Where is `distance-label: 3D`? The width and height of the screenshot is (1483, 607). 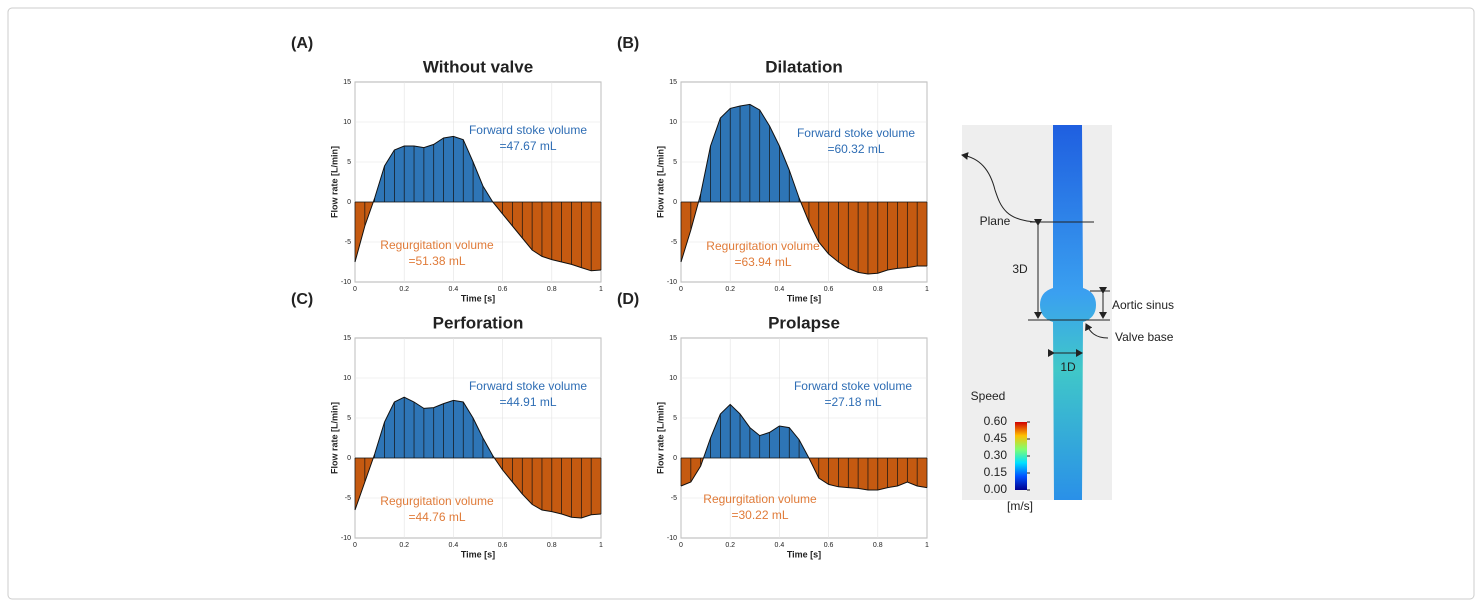
distance-label: 3D is located at coordinates (1020, 269).